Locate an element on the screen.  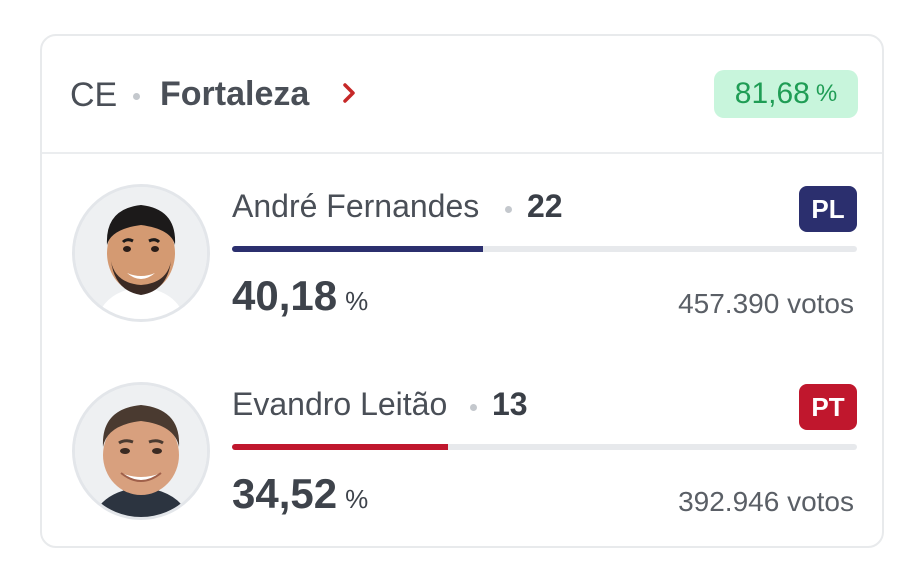
chevron-right-icon is located at coordinates (349, 93).